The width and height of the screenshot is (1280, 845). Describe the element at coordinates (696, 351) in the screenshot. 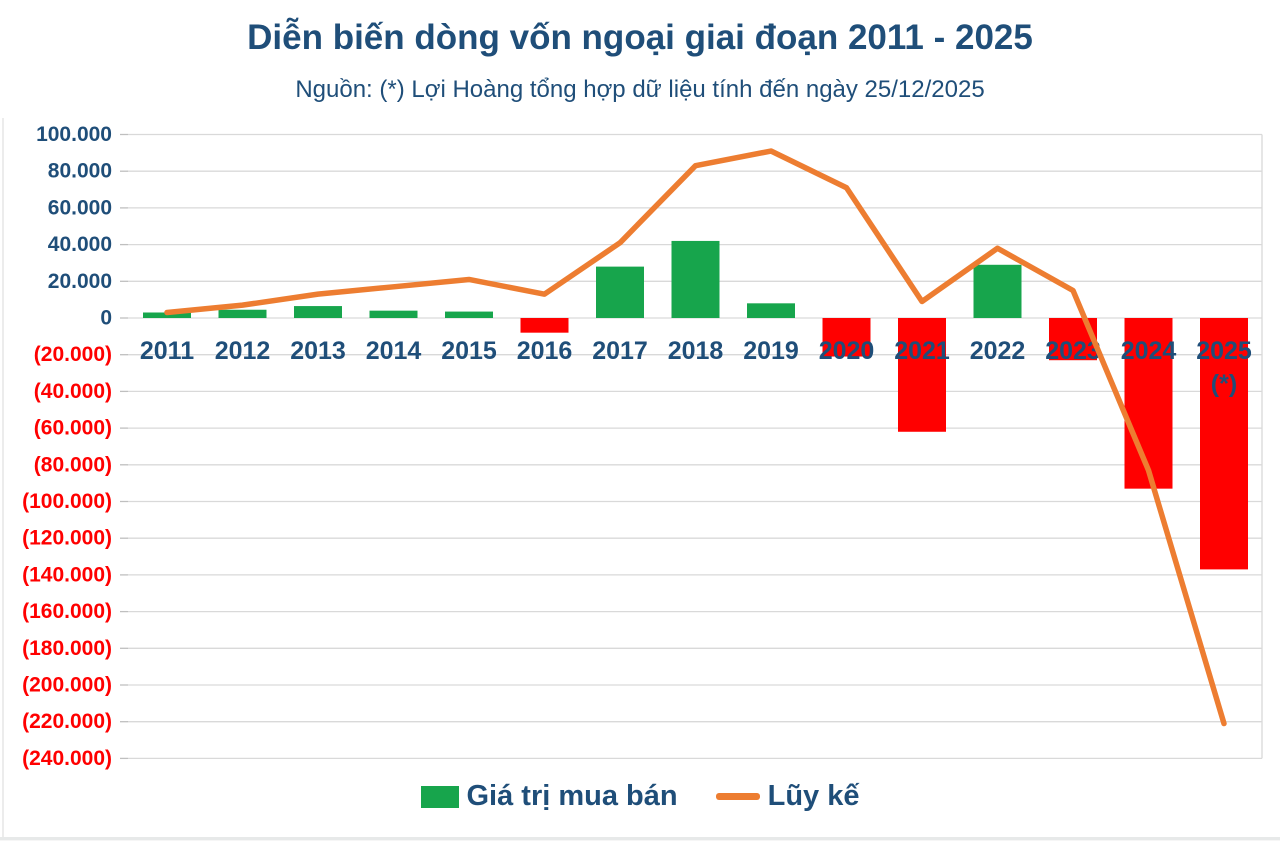

I see `x-tick-label: 2018` at that location.